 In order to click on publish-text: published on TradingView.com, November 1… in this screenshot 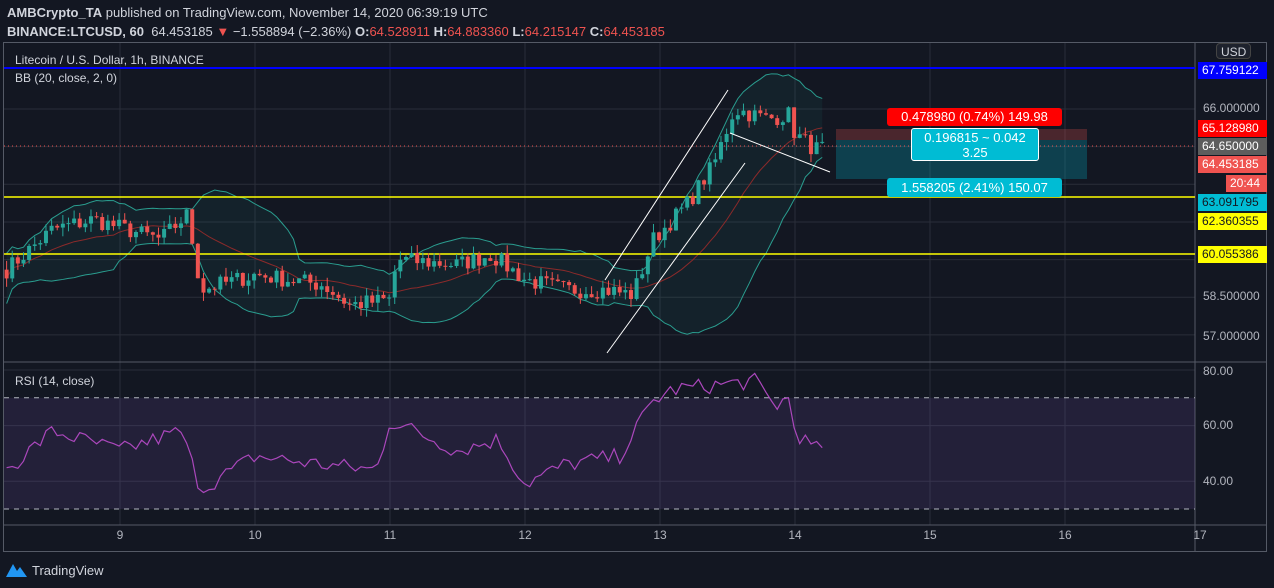, I will do `click(296, 12)`.